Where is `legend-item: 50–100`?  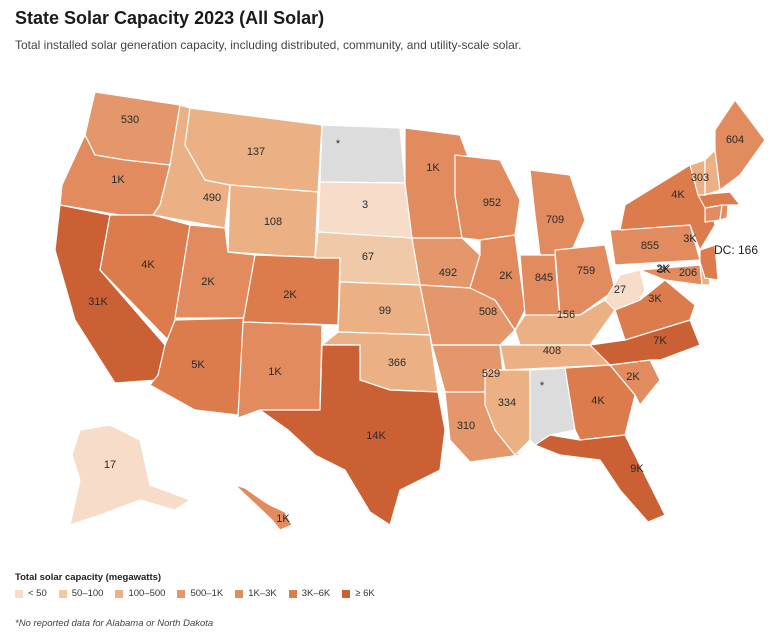 legend-item: 50–100 is located at coordinates (81, 593).